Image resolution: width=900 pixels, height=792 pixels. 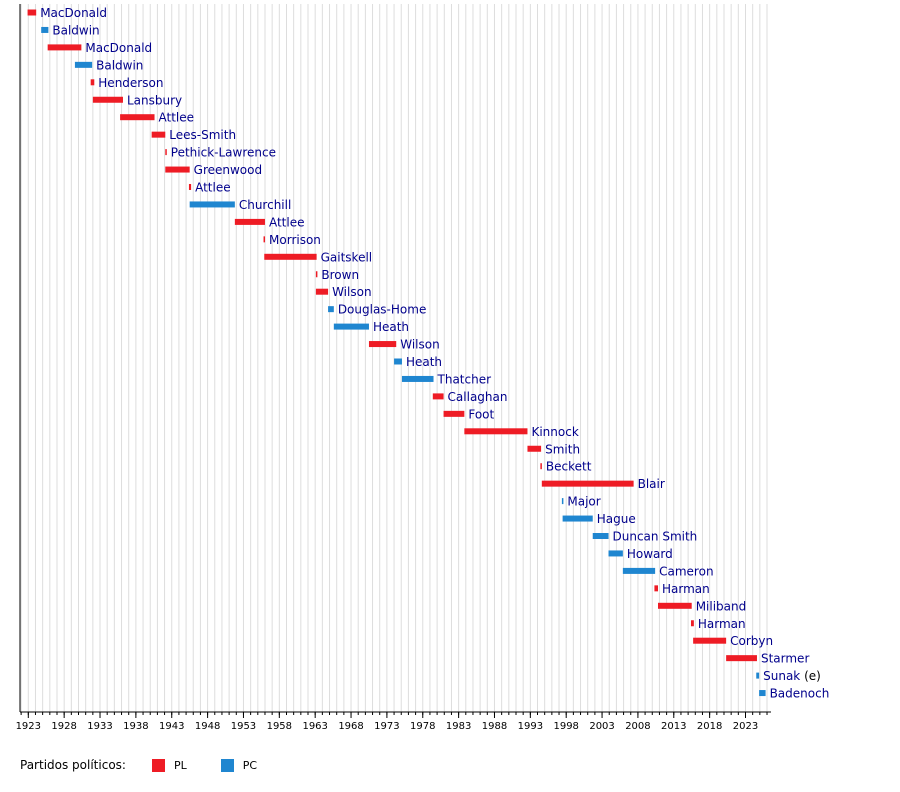 I want to click on legend-swatch-pc, so click(x=227, y=765).